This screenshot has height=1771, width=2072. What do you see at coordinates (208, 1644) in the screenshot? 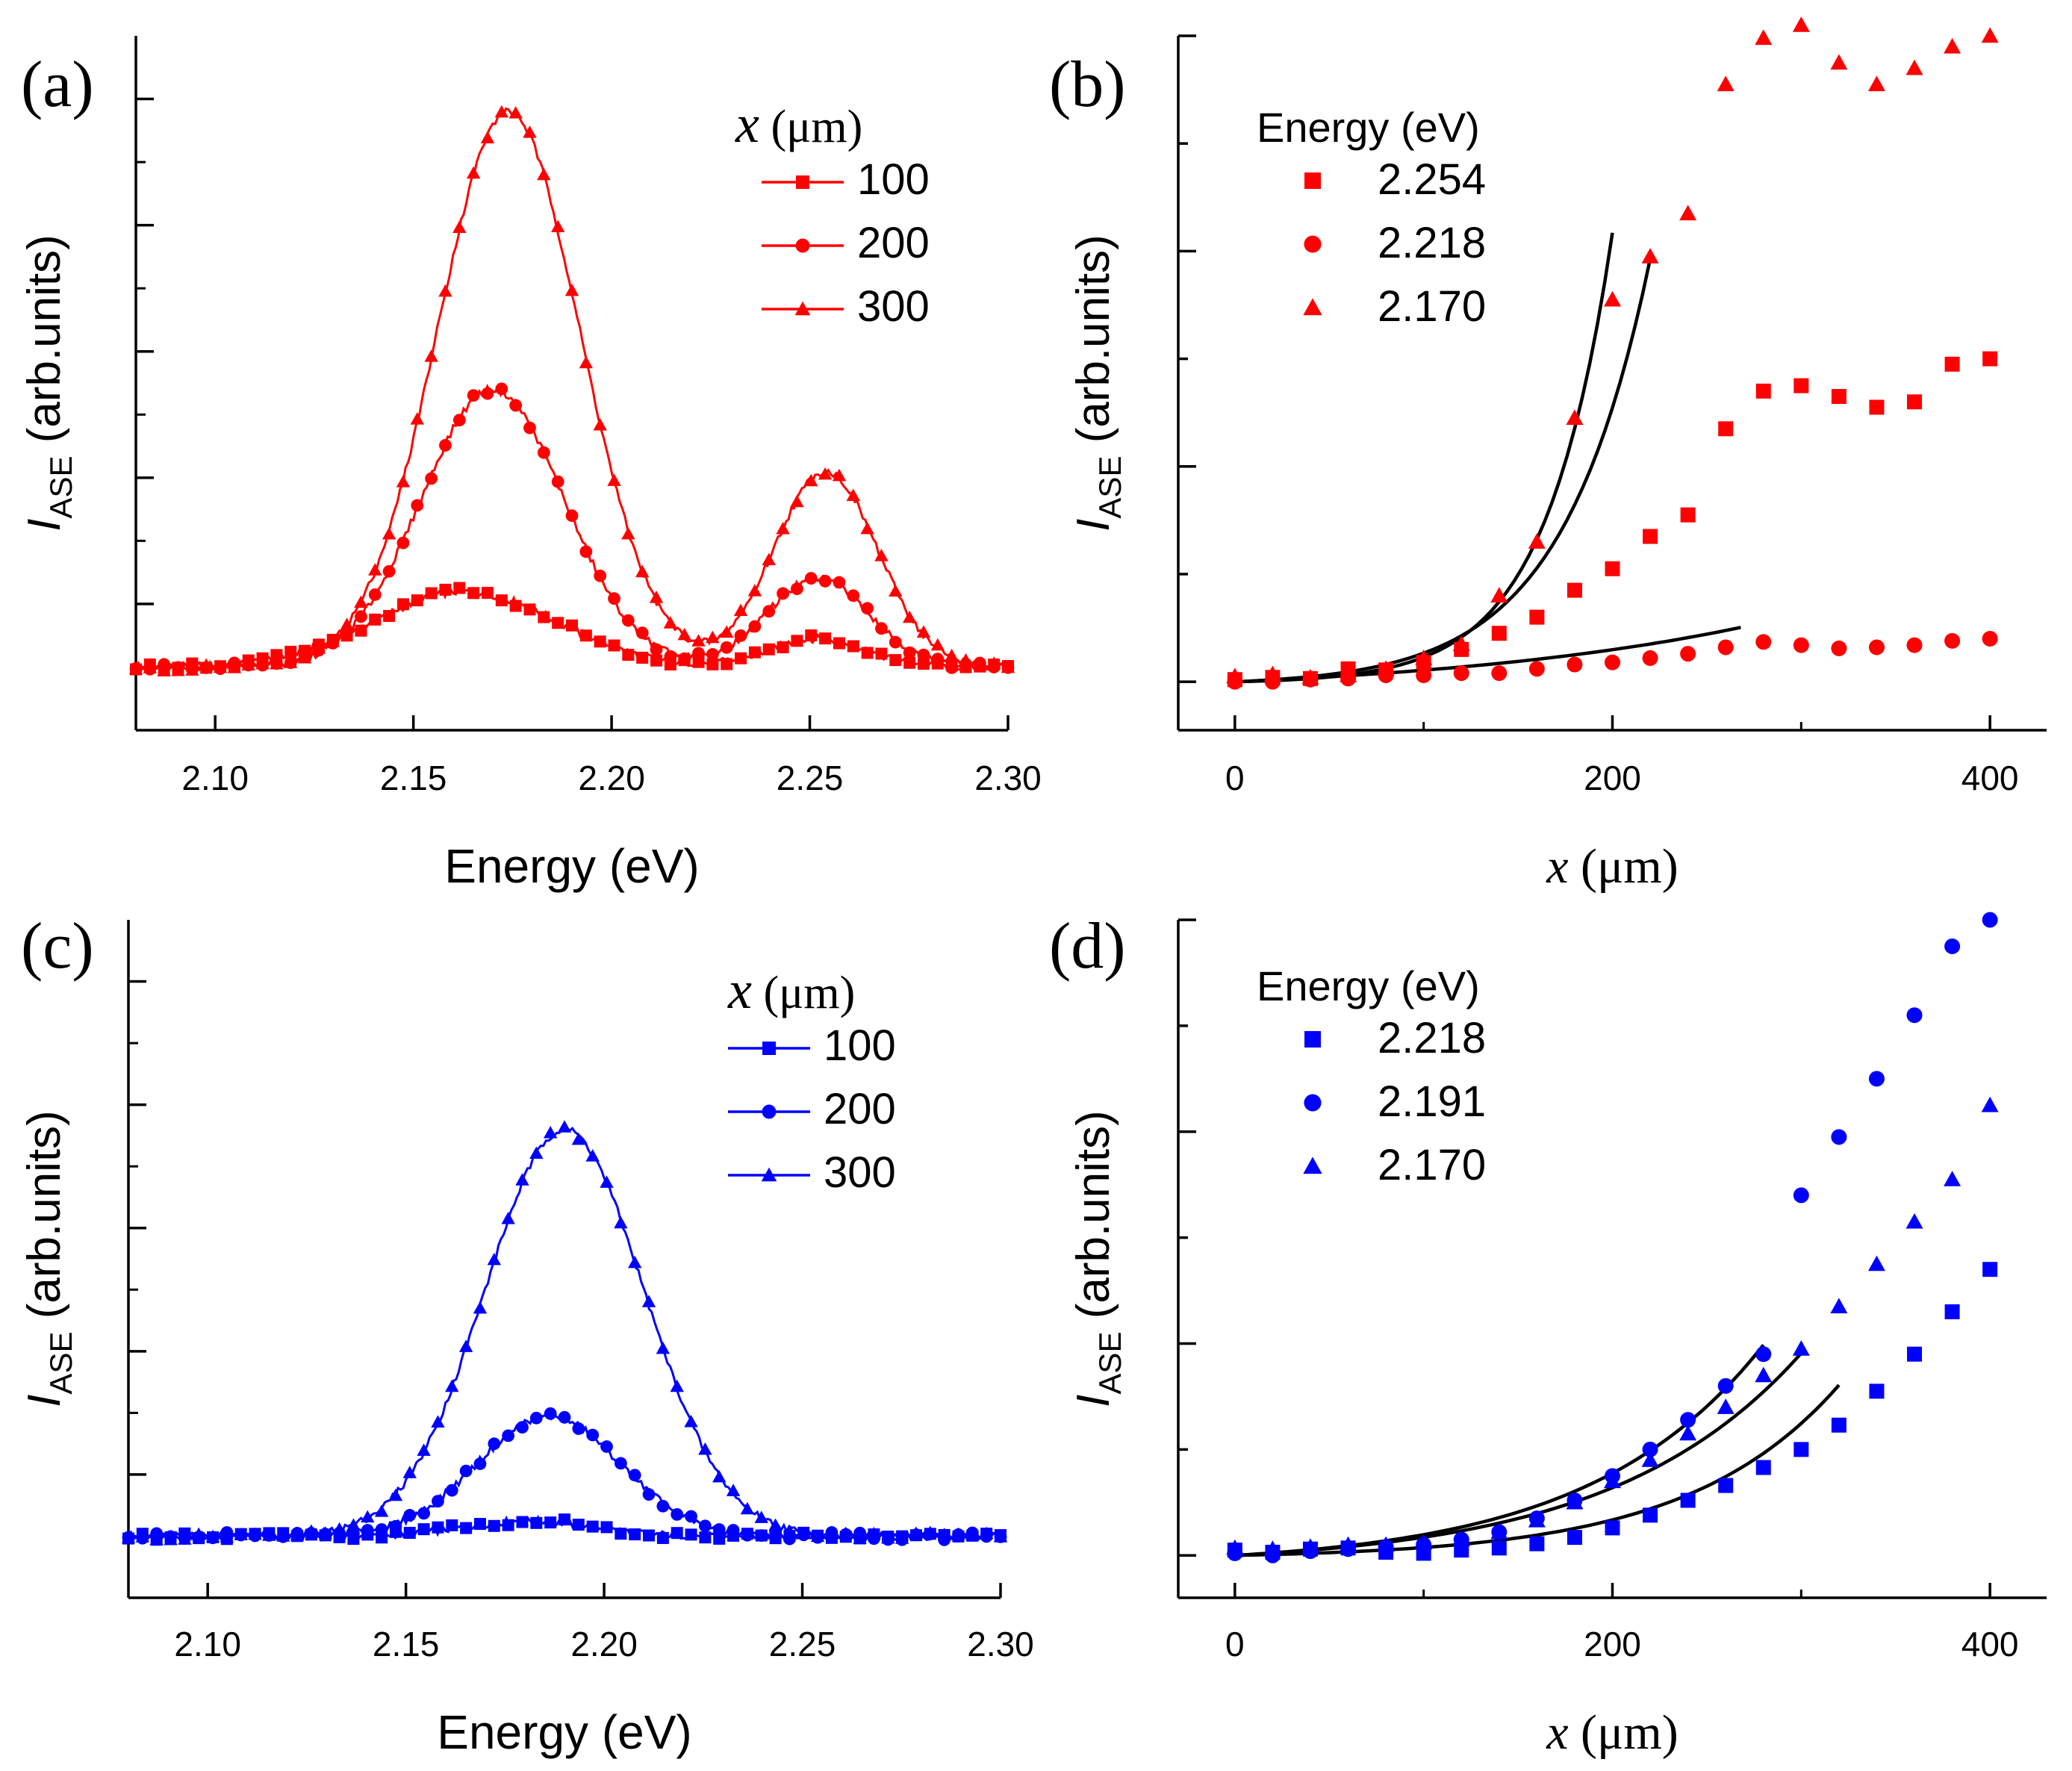
I see `x-tick-label: 2.10` at bounding box center [208, 1644].